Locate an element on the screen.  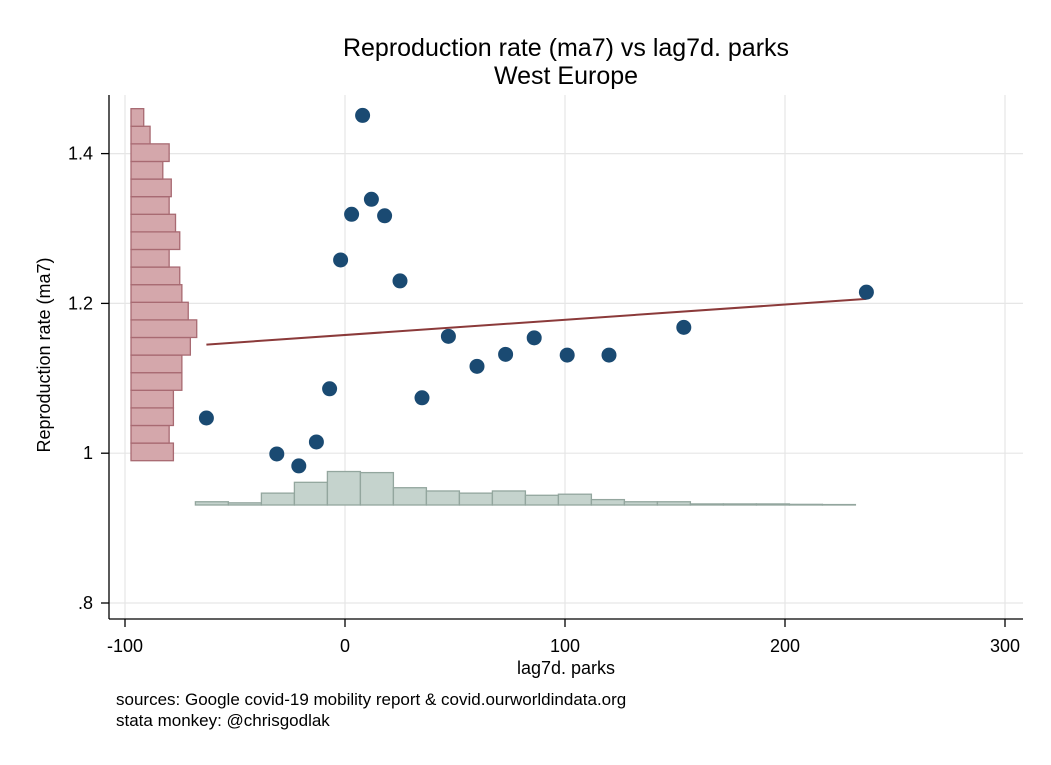
fit-line-group is located at coordinates (536, 321).